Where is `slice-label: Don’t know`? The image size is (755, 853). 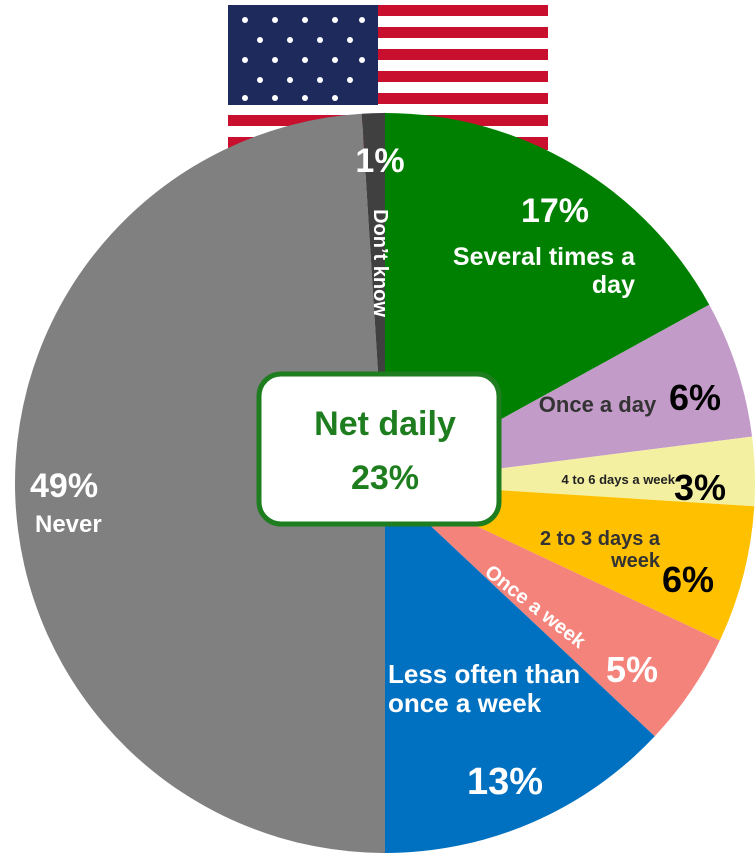 slice-label: Don’t know is located at coordinates (380, 263).